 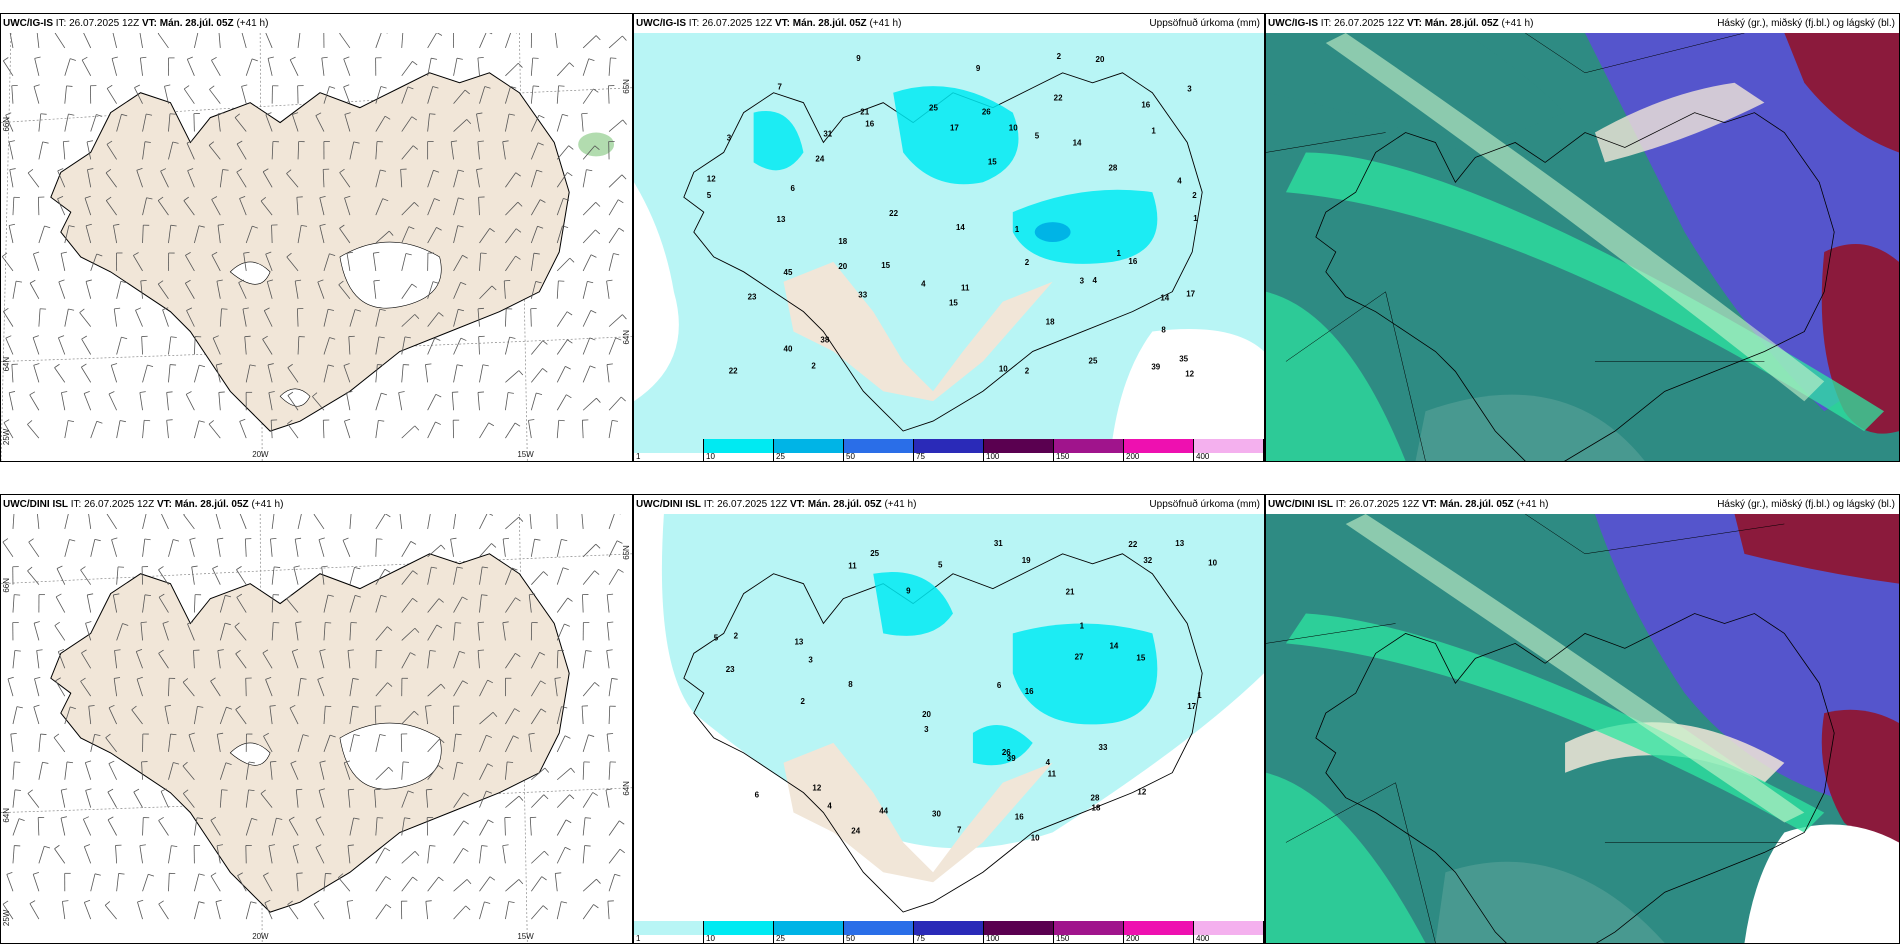 I want to click on colorbar-label: 10, so click(x=710, y=456).